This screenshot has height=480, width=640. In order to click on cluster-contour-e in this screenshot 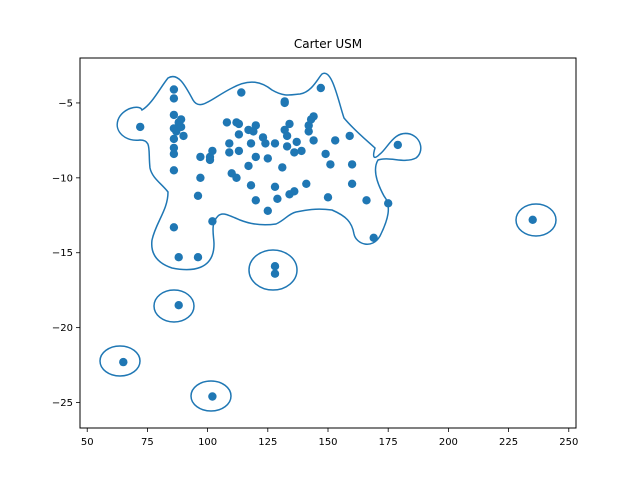, I will do `click(120, 361)`.